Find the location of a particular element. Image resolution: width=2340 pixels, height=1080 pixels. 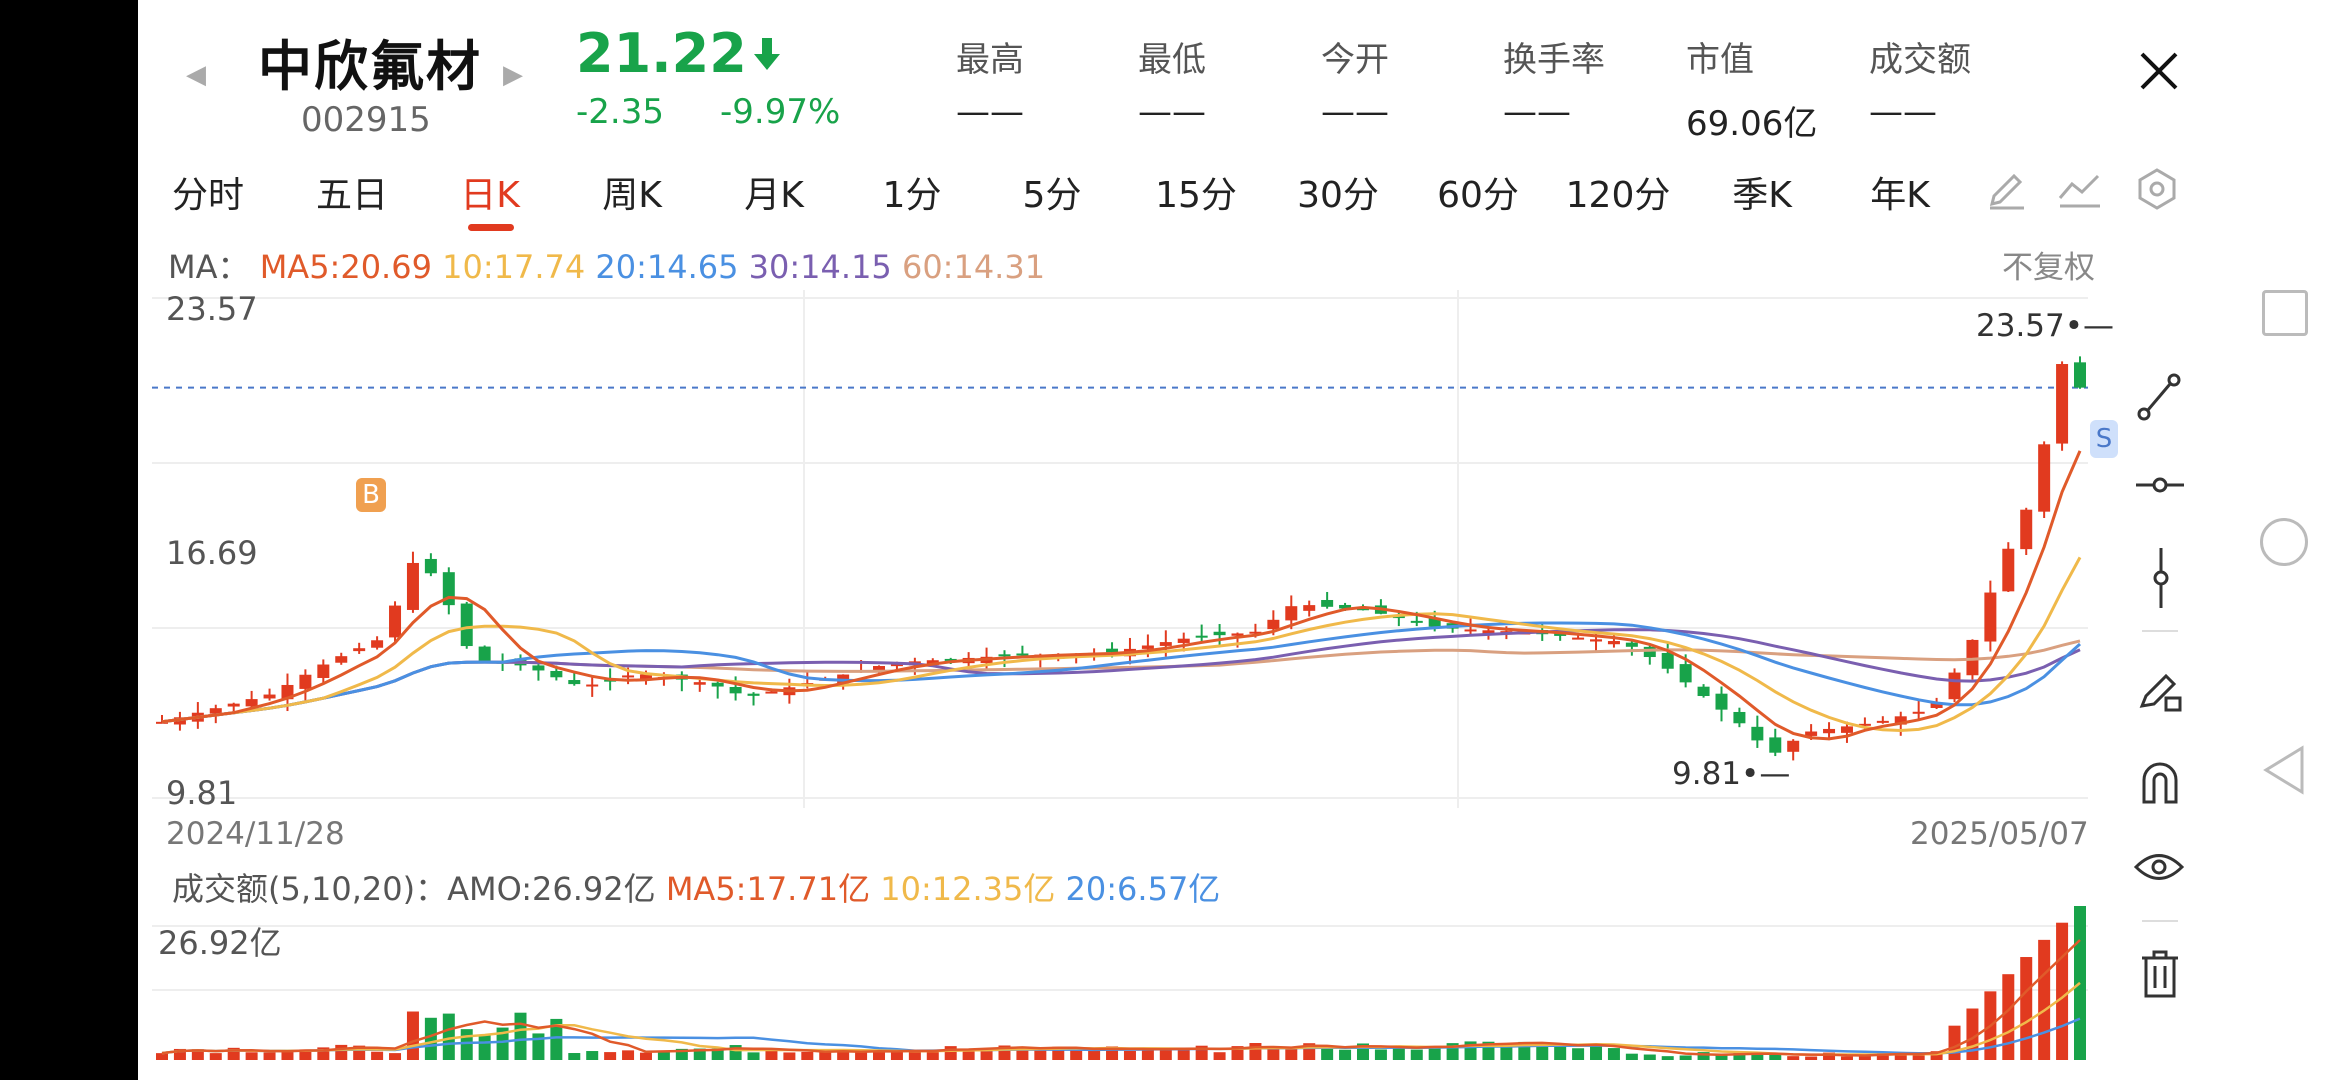

stat-high-label: 最高 is located at coordinates (990, 60).